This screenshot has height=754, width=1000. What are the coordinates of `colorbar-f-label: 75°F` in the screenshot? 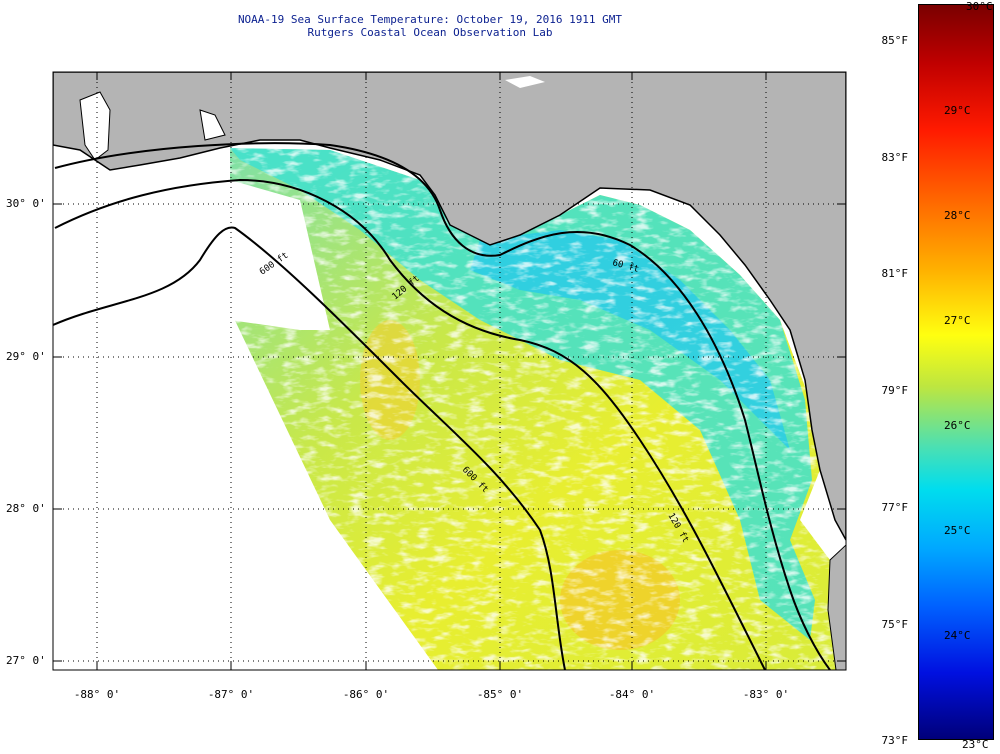 It's located at (895, 624).